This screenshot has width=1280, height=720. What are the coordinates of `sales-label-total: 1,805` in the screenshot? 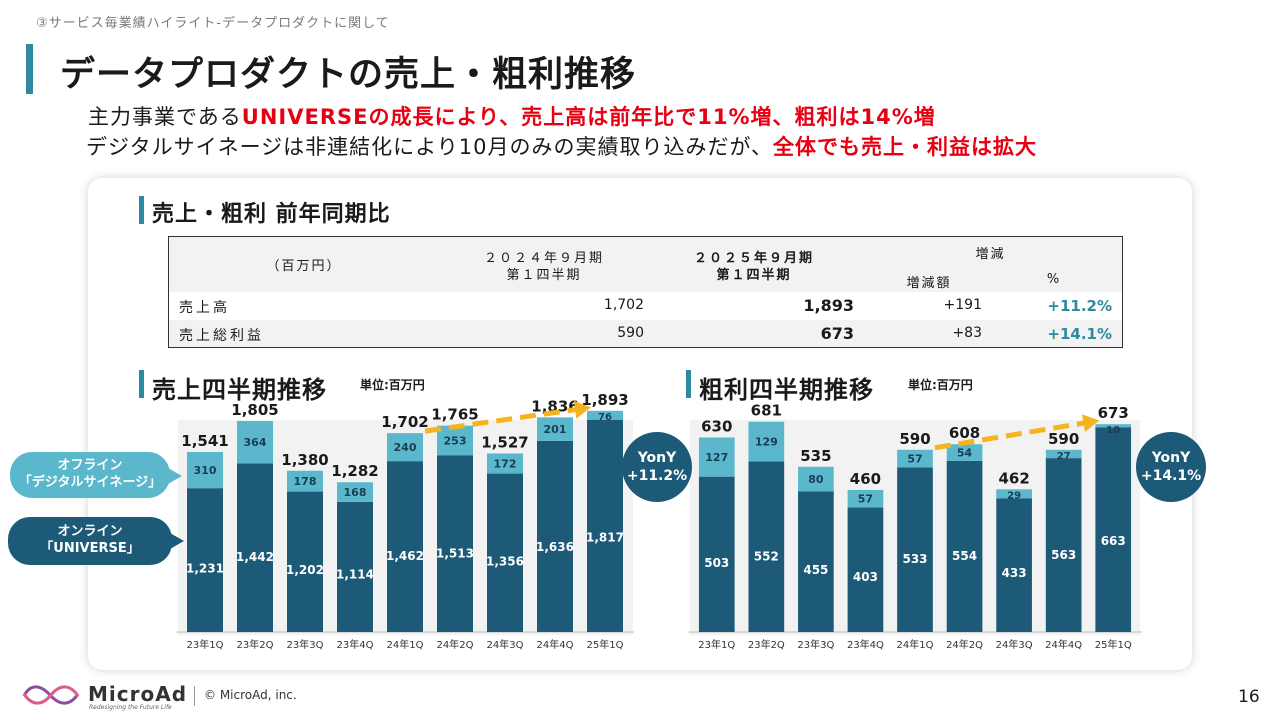 It's located at (254, 410).